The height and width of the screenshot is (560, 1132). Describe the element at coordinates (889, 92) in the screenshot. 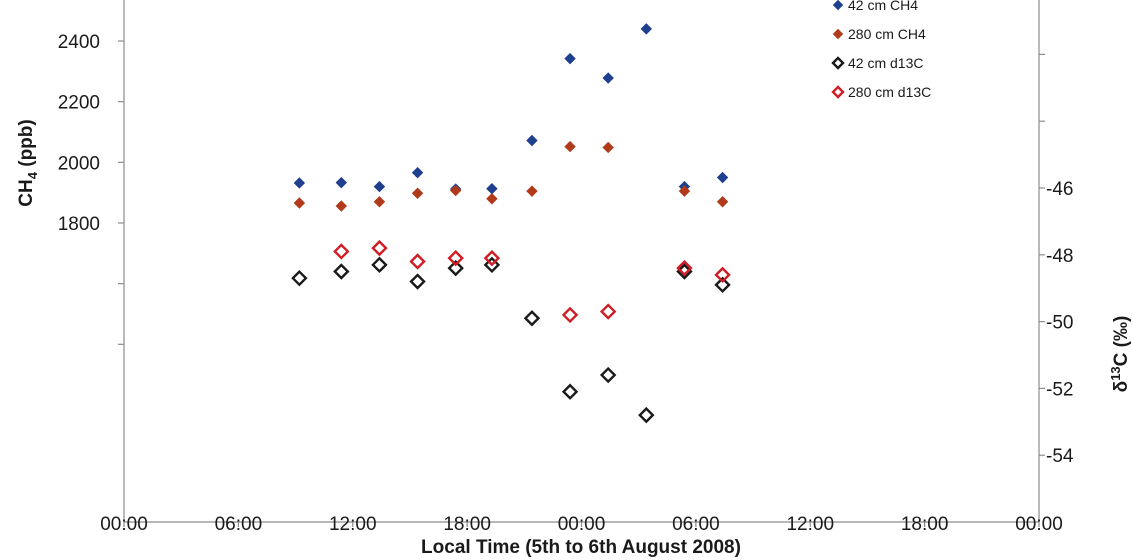

I see `legend-label: 280 cm d13C` at that location.